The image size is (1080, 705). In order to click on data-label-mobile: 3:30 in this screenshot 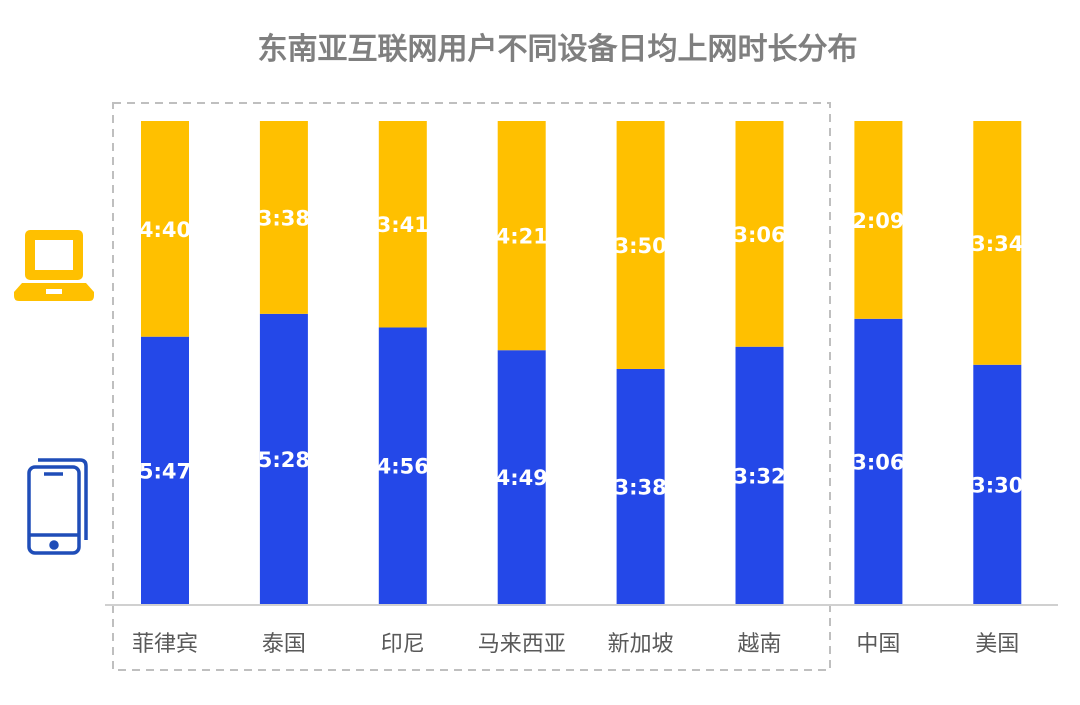, I will do `click(997, 485)`.